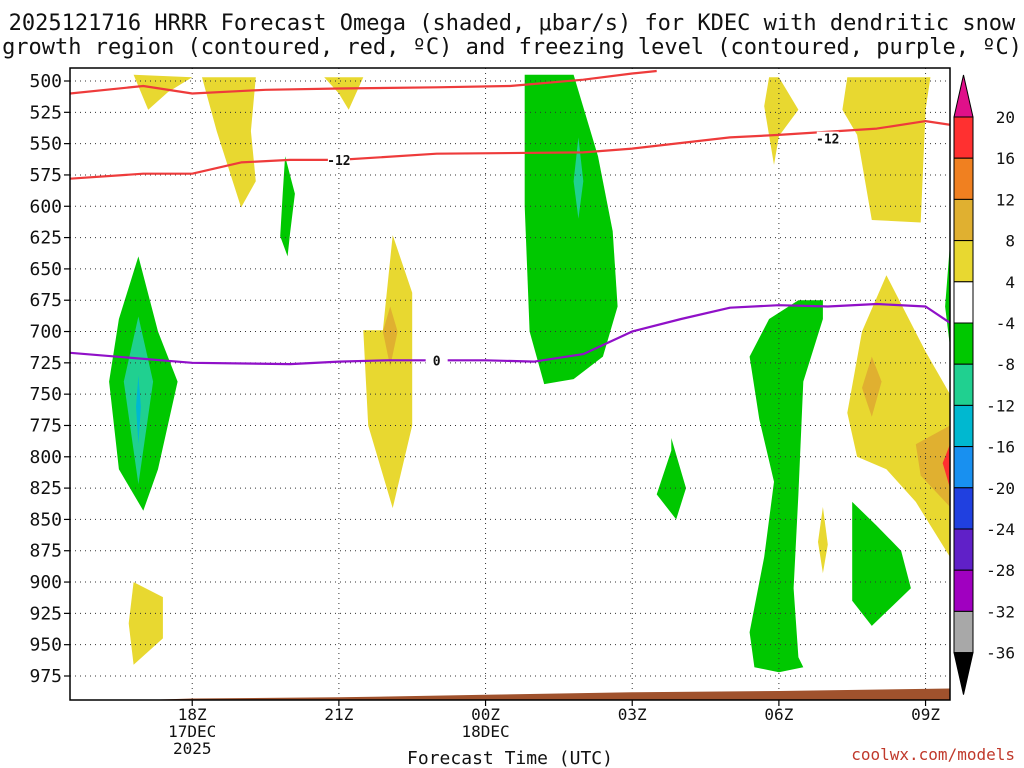 This screenshot has height=768, width=1024. Describe the element at coordinates (45, 394) in the screenshot. I see `y-tick-label-750: 750` at that location.